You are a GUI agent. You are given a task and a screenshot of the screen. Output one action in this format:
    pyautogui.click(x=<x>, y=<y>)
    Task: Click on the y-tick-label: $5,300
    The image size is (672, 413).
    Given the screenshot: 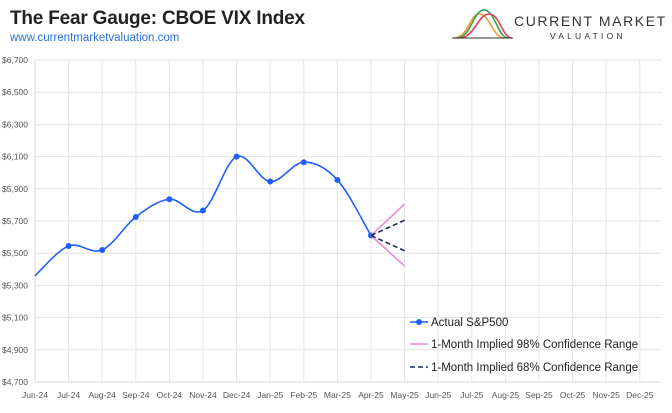 What is the action you would take?
    pyautogui.click(x=15, y=285)
    